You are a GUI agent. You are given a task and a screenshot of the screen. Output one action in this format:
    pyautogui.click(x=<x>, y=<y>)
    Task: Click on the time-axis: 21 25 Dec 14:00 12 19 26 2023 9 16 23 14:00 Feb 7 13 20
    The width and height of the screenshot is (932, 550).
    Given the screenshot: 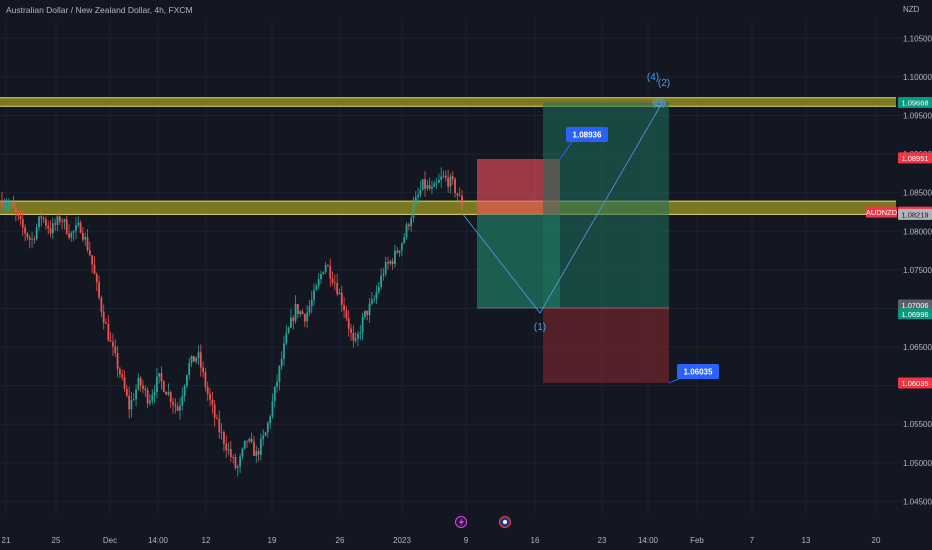 What is the action you would take?
    pyautogui.click(x=441, y=540)
    